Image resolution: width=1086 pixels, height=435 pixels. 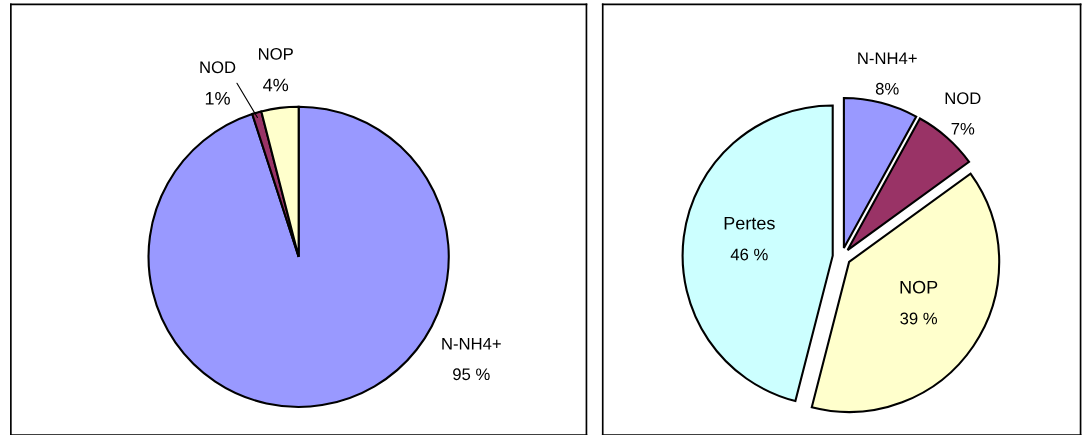 I want to click on data-label: 95 %, so click(x=471, y=374).